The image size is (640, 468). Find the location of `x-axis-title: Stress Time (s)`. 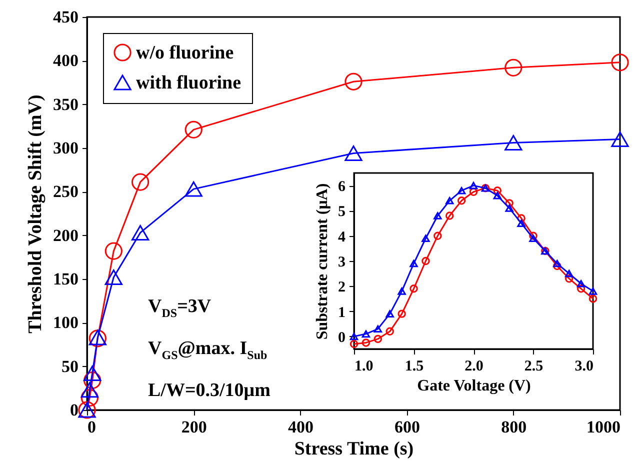

x-axis-title: Stress Time (s) is located at coordinates (354, 449).